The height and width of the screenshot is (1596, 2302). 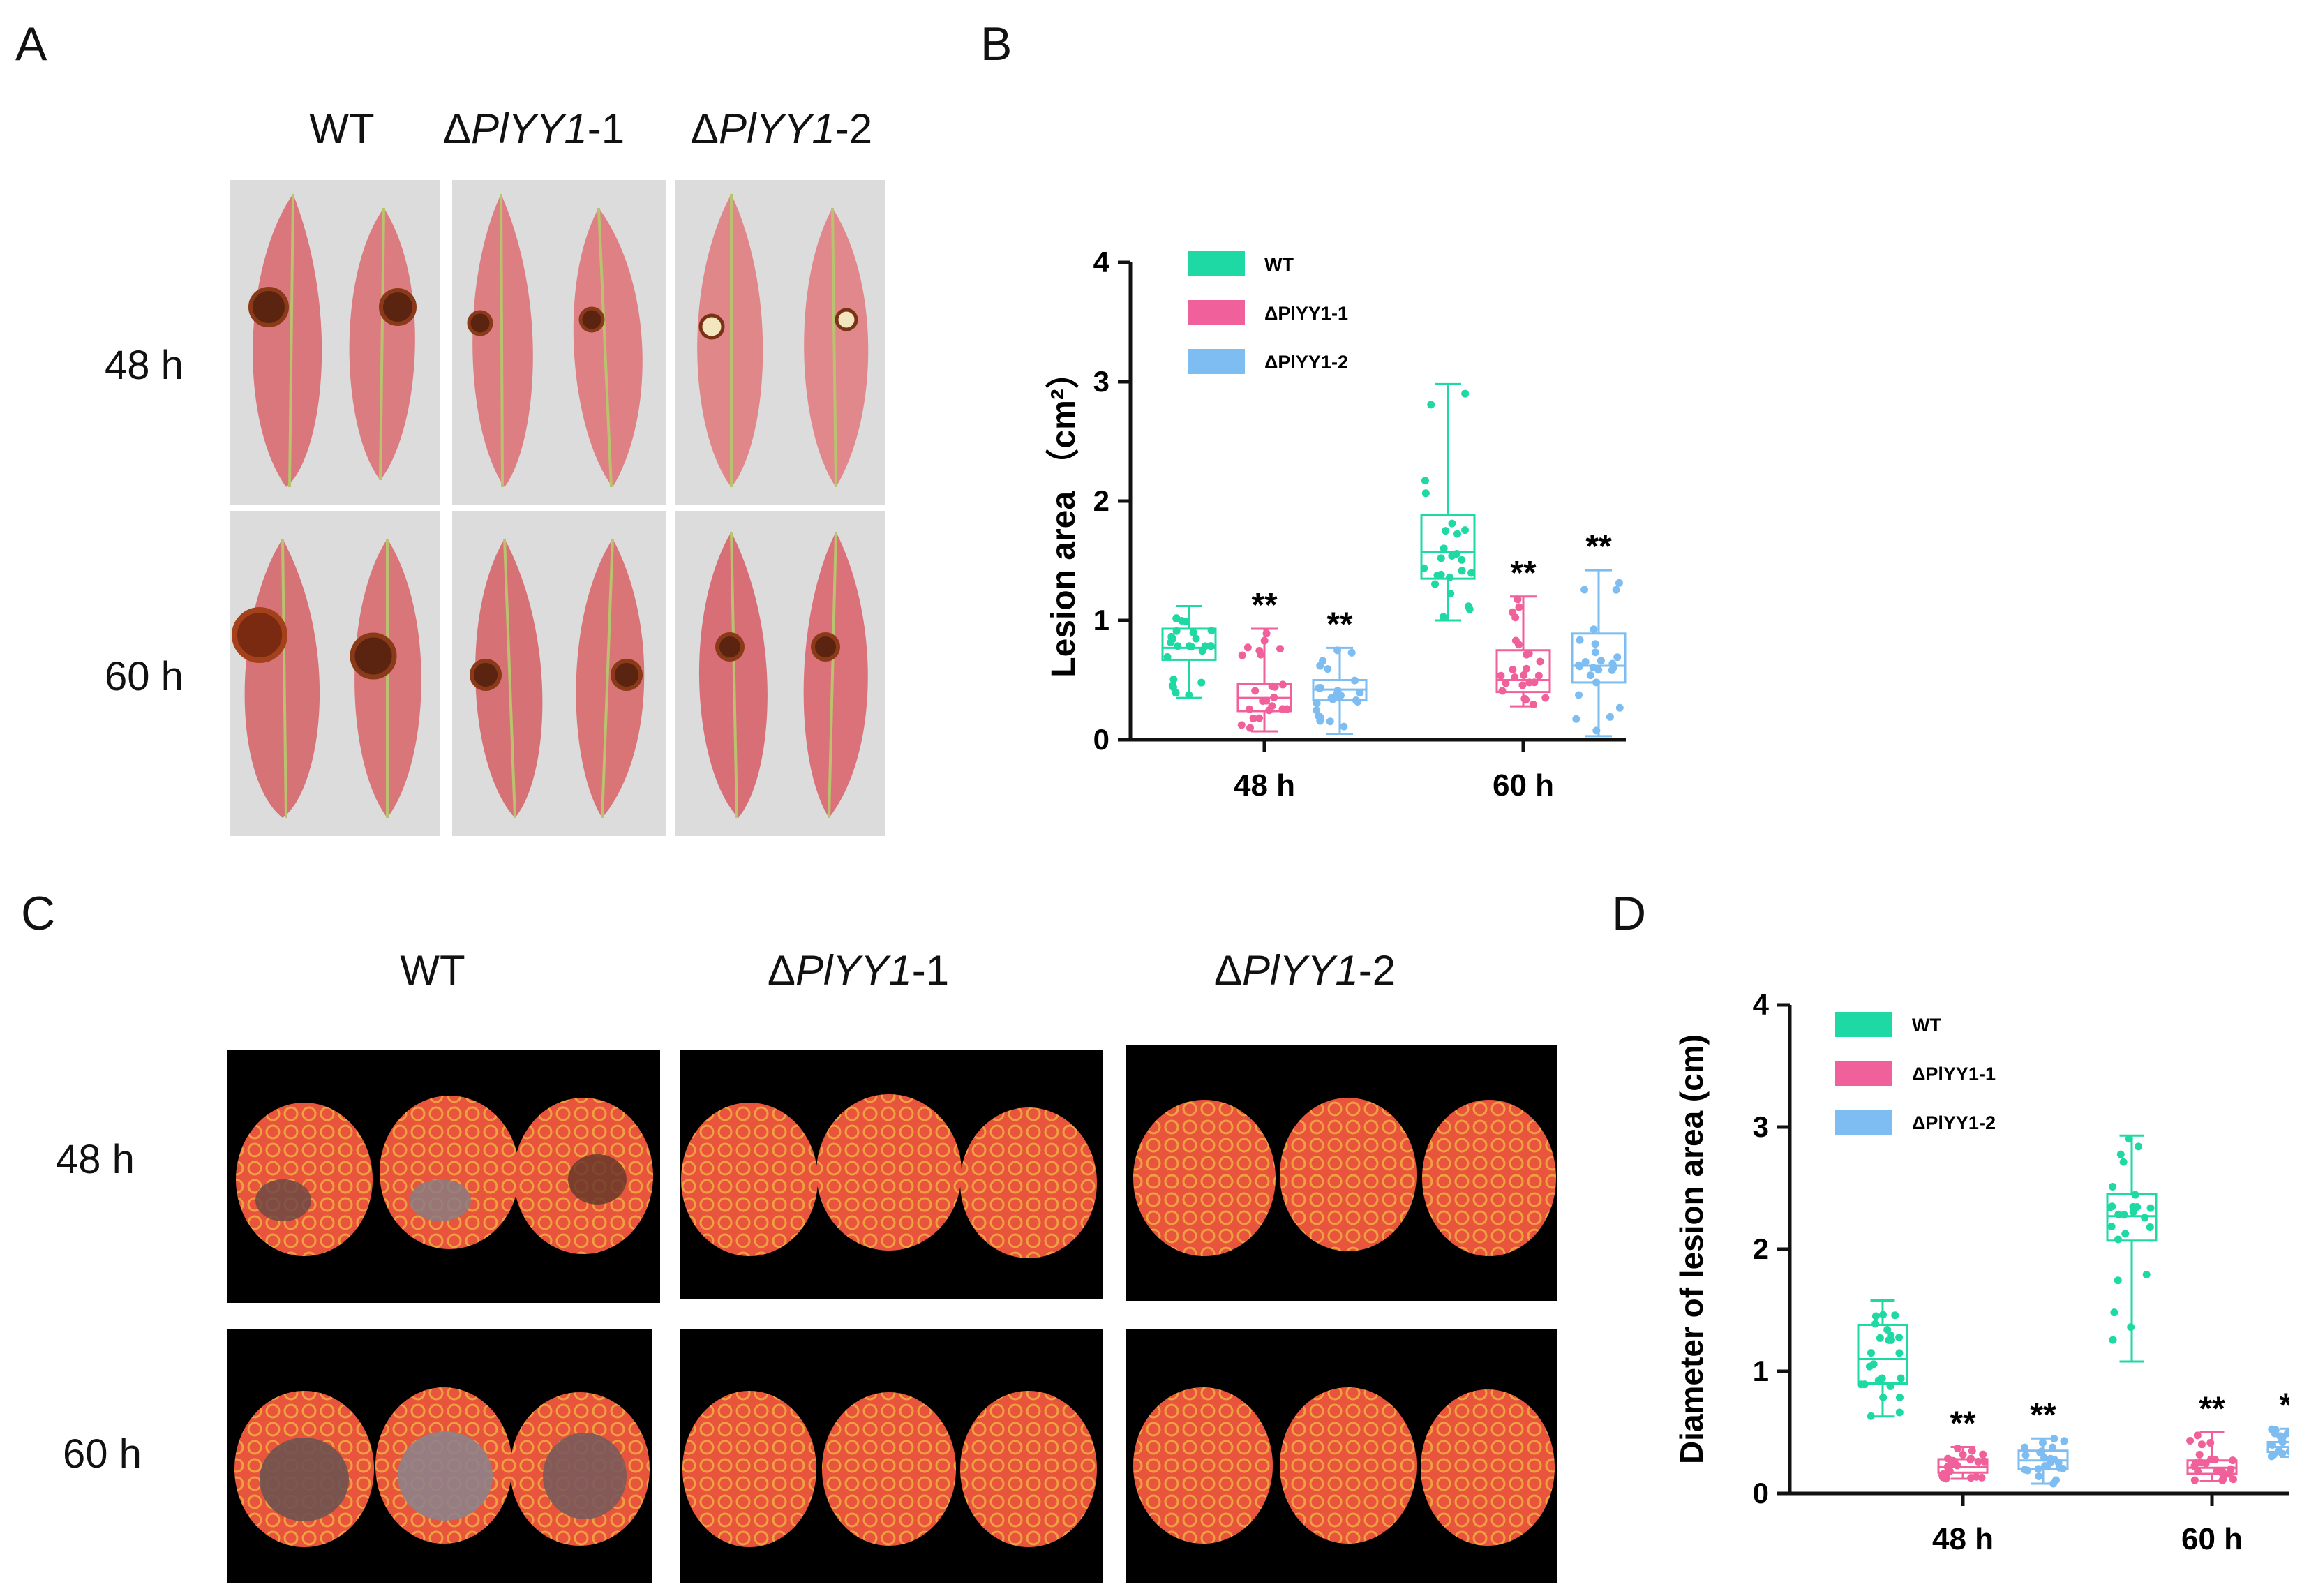 I want to click on col-label-wt-c: WT, so click(x=432, y=970).